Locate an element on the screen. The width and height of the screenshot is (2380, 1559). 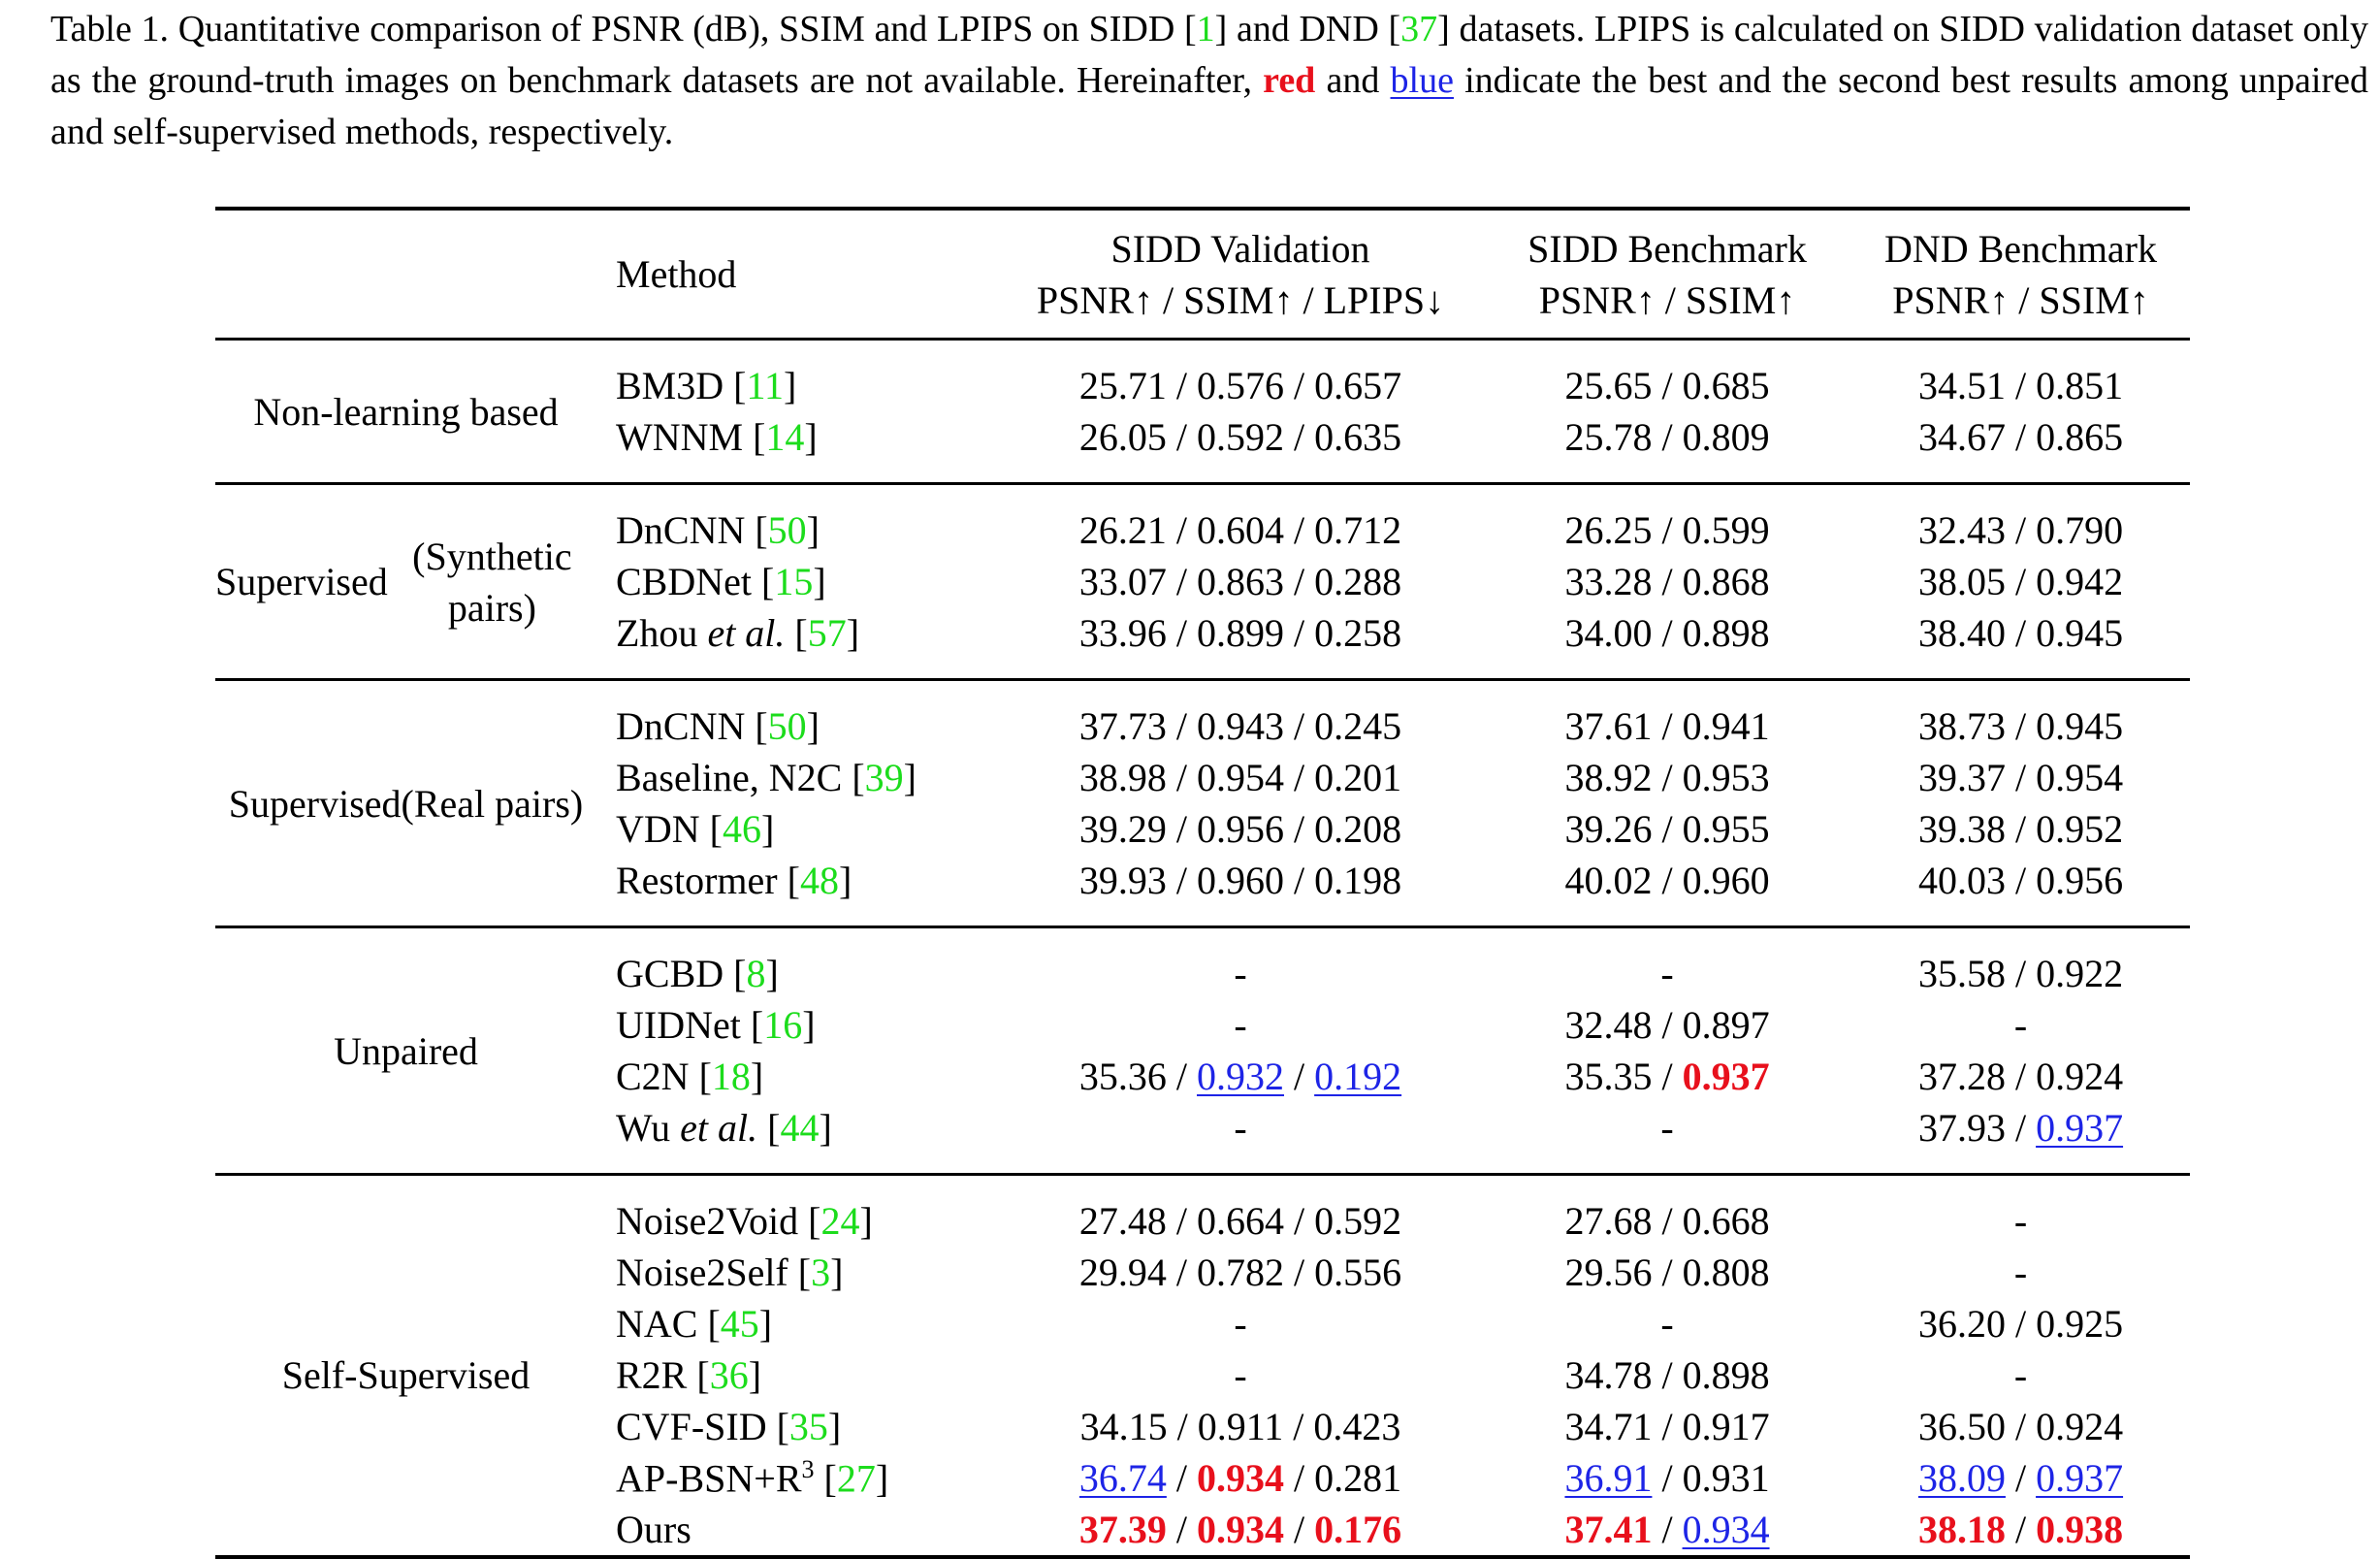
sidd-validation-cell: - is located at coordinates (1240, 1025).